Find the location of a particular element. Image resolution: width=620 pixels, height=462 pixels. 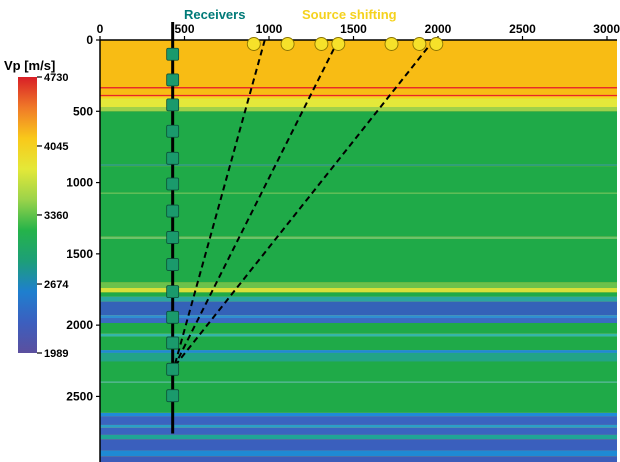

left-axis-ticks: 0 500 1000 1500 2000 2500 is located at coordinates (83, 218).